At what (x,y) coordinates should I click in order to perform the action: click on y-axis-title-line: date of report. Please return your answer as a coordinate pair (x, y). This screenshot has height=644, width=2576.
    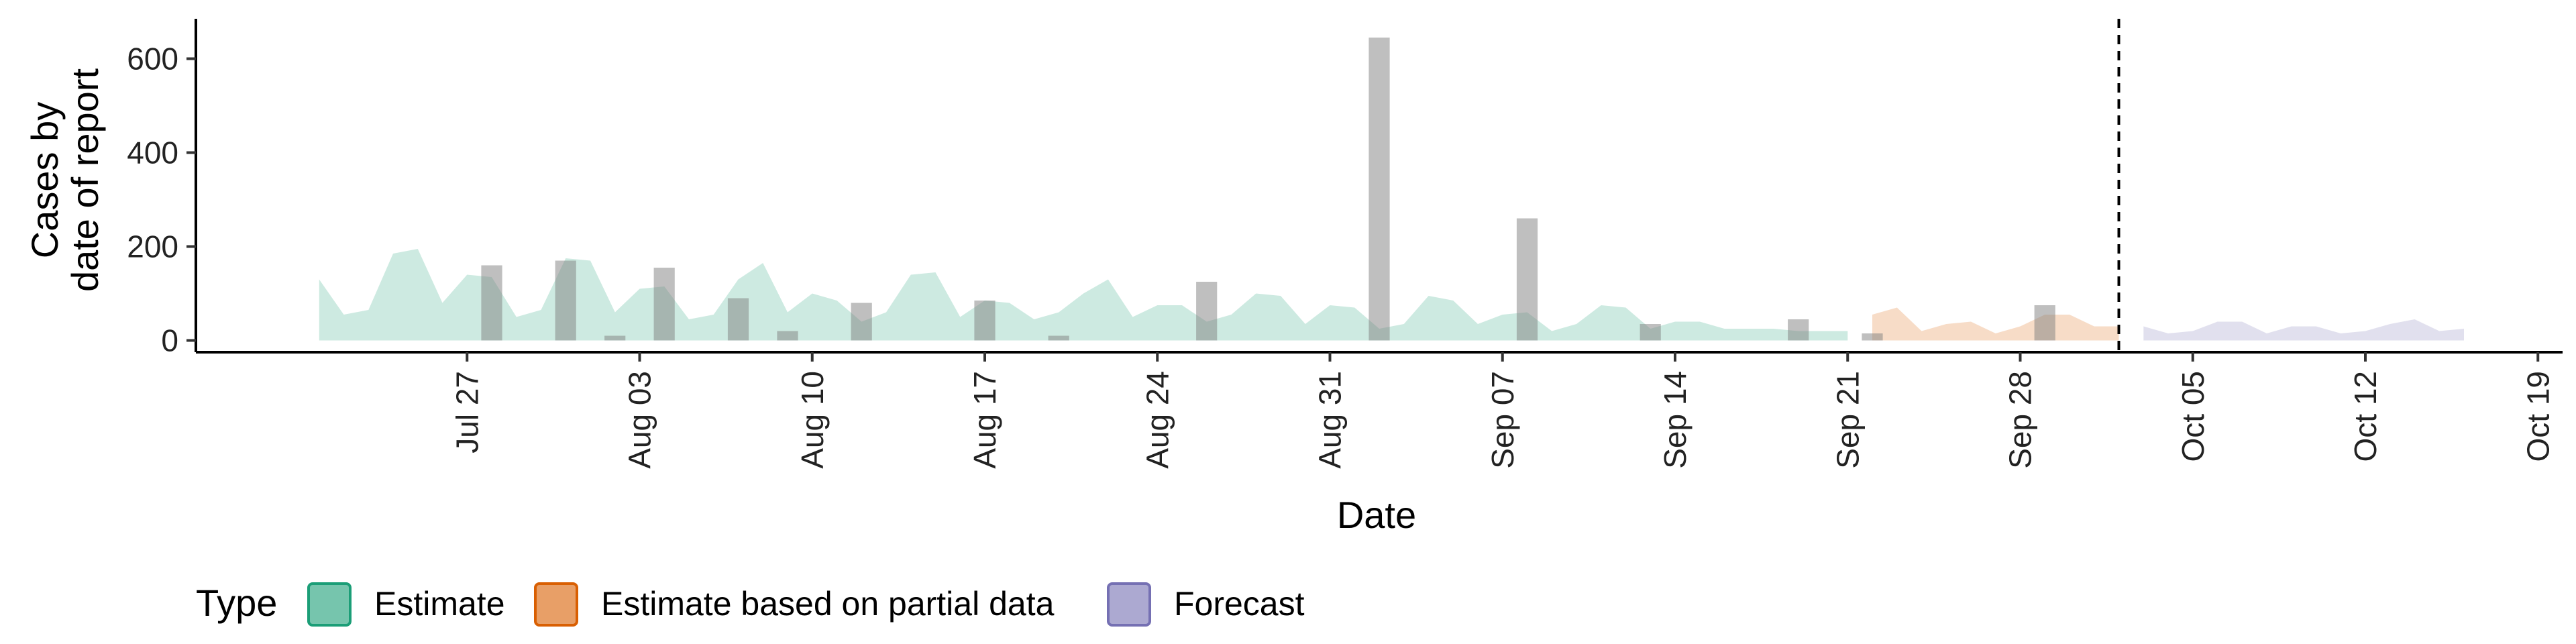
    Looking at the image, I should click on (85, 180).